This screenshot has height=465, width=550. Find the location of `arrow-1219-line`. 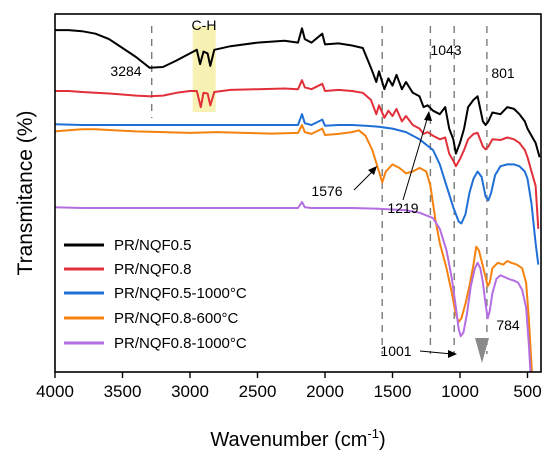

arrow-1219-line is located at coordinates (415, 158).